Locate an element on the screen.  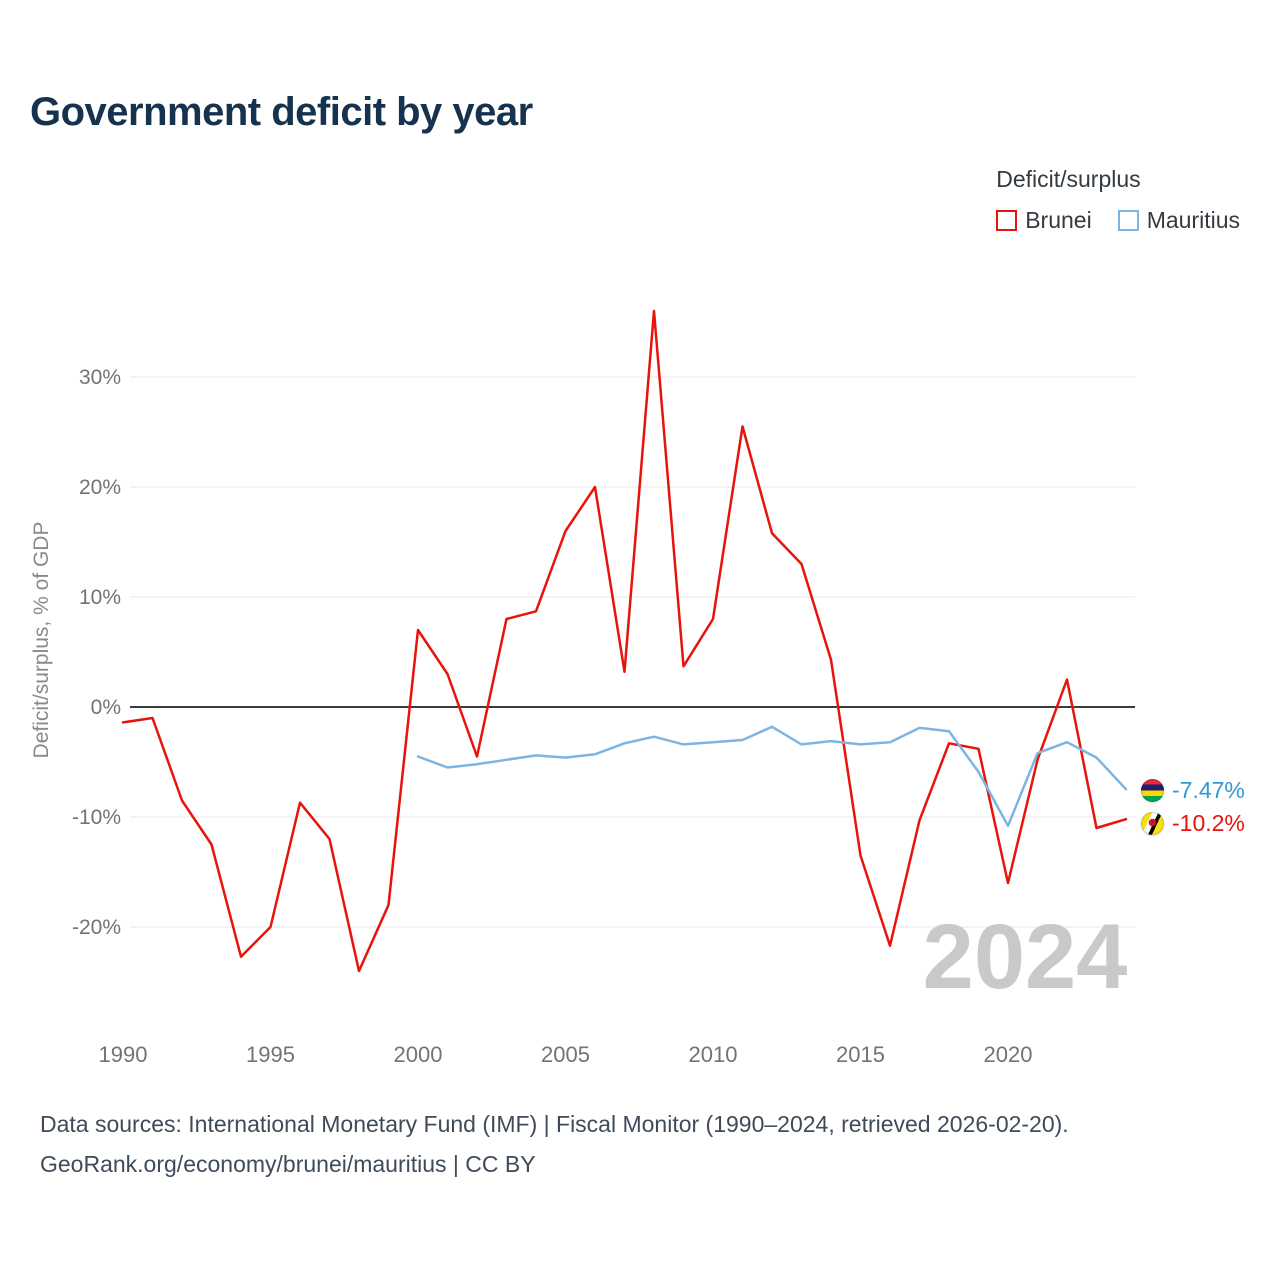
mauritius-flag-icon is located at coordinates (1152, 790).